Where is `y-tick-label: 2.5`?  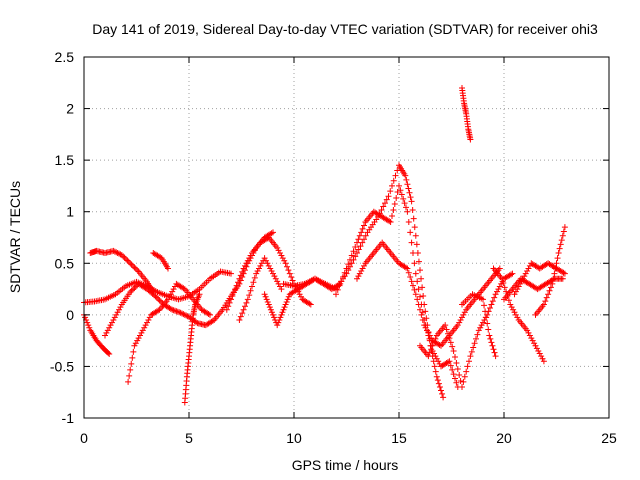 y-tick-label: 2.5 is located at coordinates (65, 57).